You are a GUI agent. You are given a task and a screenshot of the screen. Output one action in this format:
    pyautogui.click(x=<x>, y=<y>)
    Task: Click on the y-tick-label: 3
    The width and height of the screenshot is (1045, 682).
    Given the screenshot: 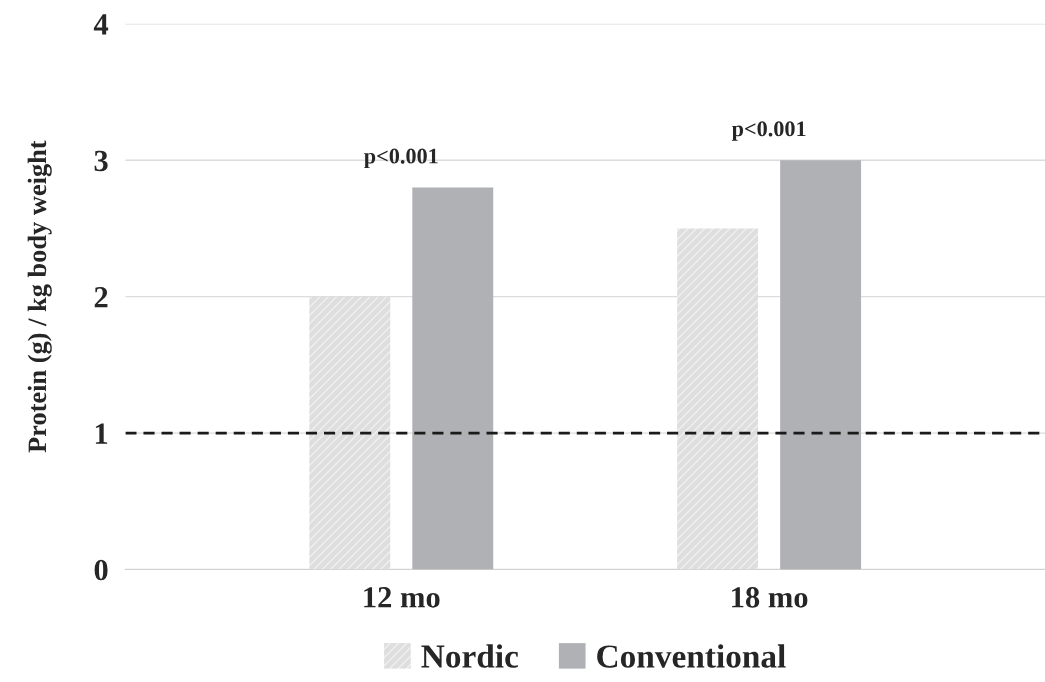 What is the action you would take?
    pyautogui.click(x=101, y=161)
    